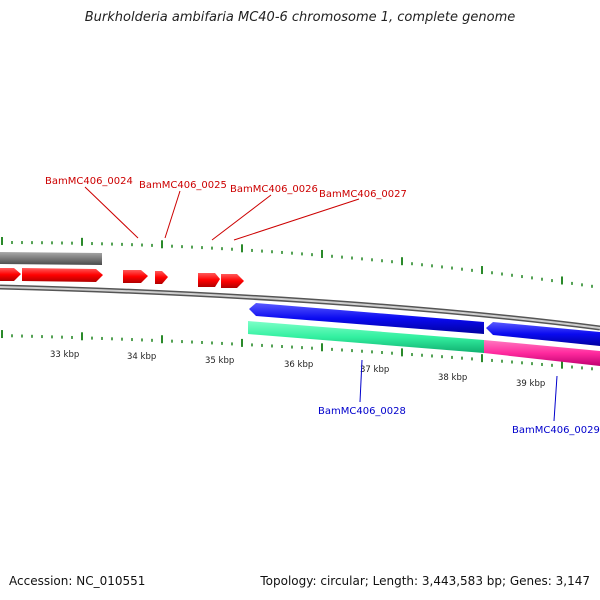  What do you see at coordinates (530, 384) in the screenshot?
I see `ruler-label-39kbp: 39 kbp` at bounding box center [530, 384].